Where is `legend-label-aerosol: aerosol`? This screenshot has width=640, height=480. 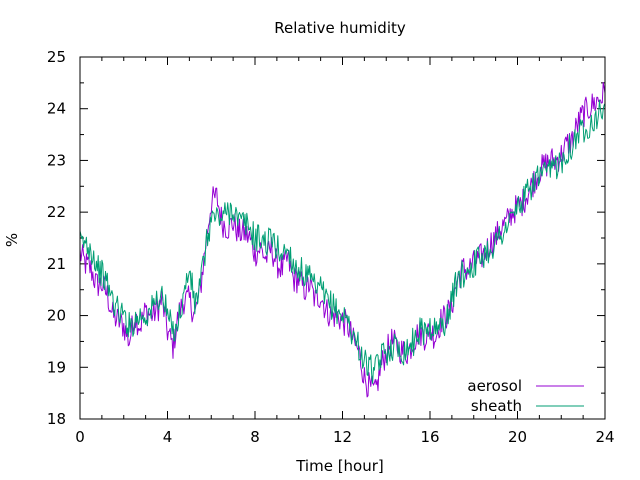
legend-label-aerosol: aerosol is located at coordinates (494, 386).